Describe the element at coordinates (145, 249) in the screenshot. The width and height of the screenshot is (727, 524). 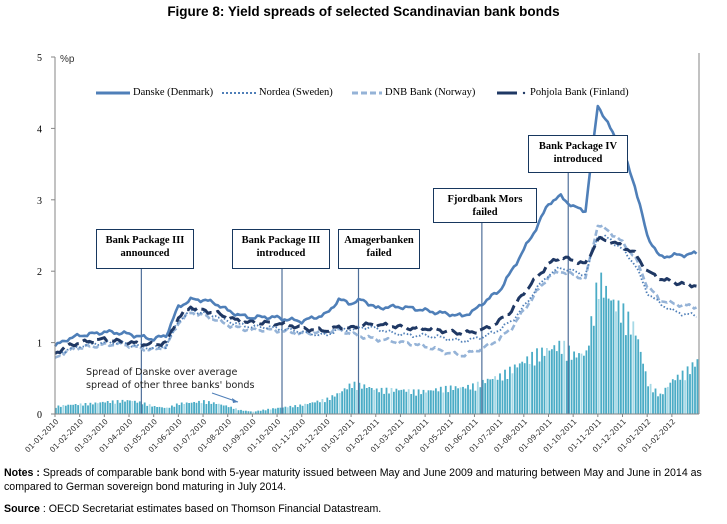
I see `annotation-box: Bank Package III announced` at that location.